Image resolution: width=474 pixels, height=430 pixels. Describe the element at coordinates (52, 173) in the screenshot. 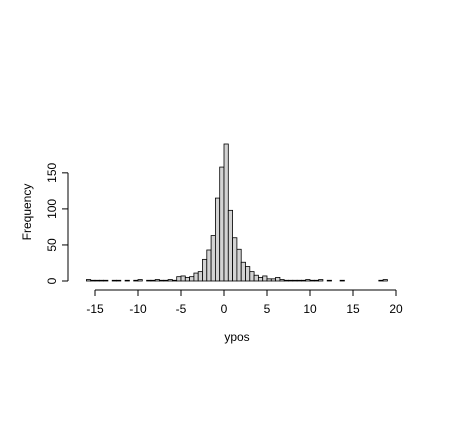

I see `y-tick-label: 150` at that location.